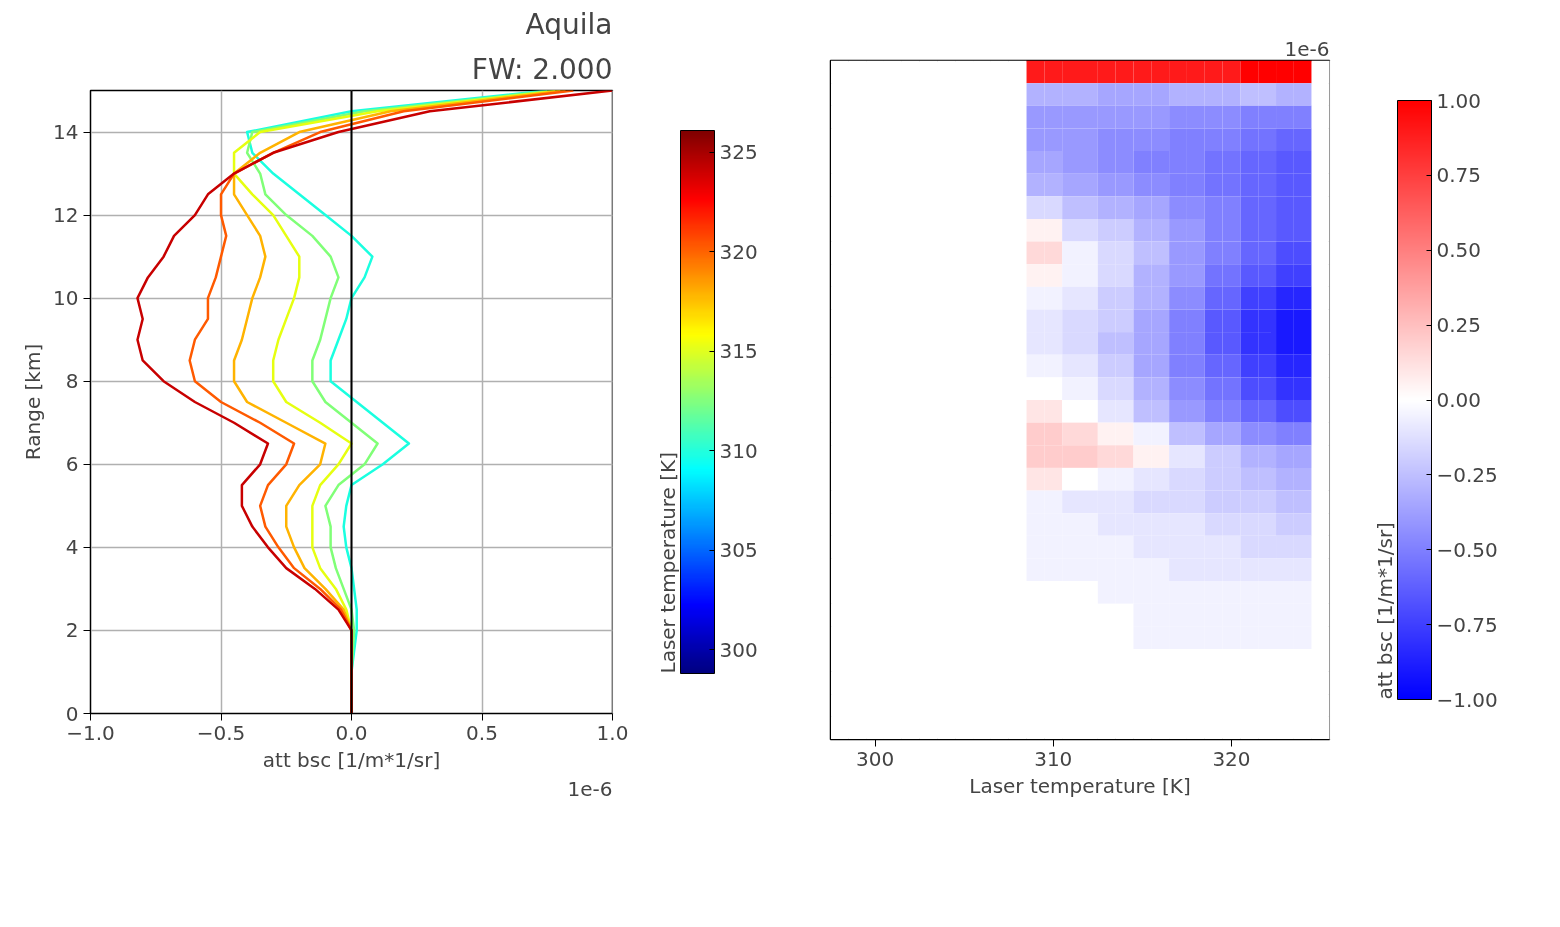  I want to click on color-bar-label: 0.50, so click(1459, 250).